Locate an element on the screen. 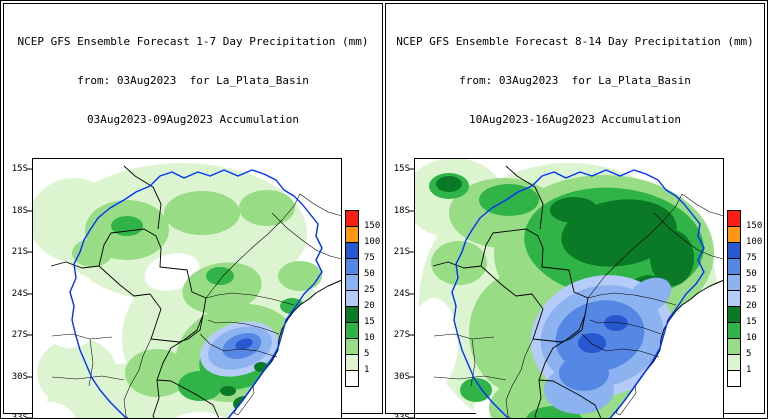 This screenshot has height=419, width=768. precip-contour-b25 is located at coordinates (649, 296).